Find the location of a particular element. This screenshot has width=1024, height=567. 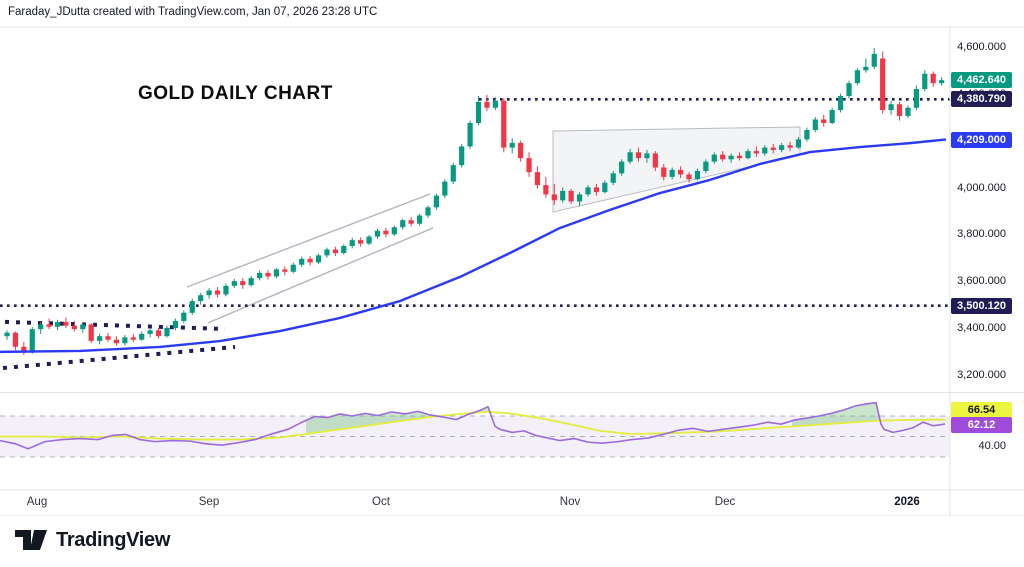

price-axis-label: 3,200.000 is located at coordinates (981, 375).